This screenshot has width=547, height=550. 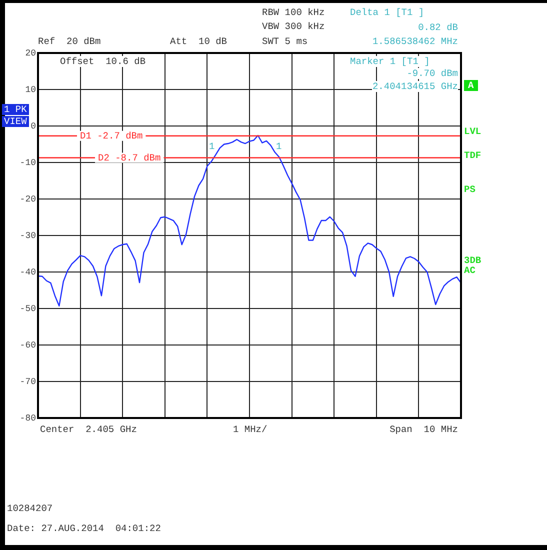 What do you see at coordinates (112, 136) in the screenshot?
I see `ref-line-label: D1 -2.7 dBm` at bounding box center [112, 136].